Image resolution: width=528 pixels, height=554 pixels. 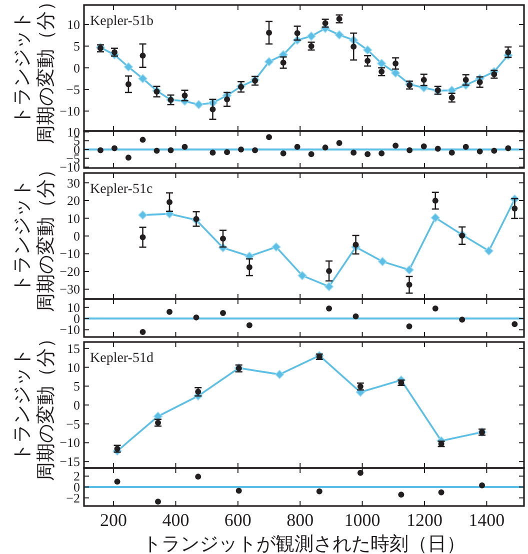 What do you see at coordinates (73, 182) in the screenshot?
I see `y-tick-label: 30` at bounding box center [73, 182].